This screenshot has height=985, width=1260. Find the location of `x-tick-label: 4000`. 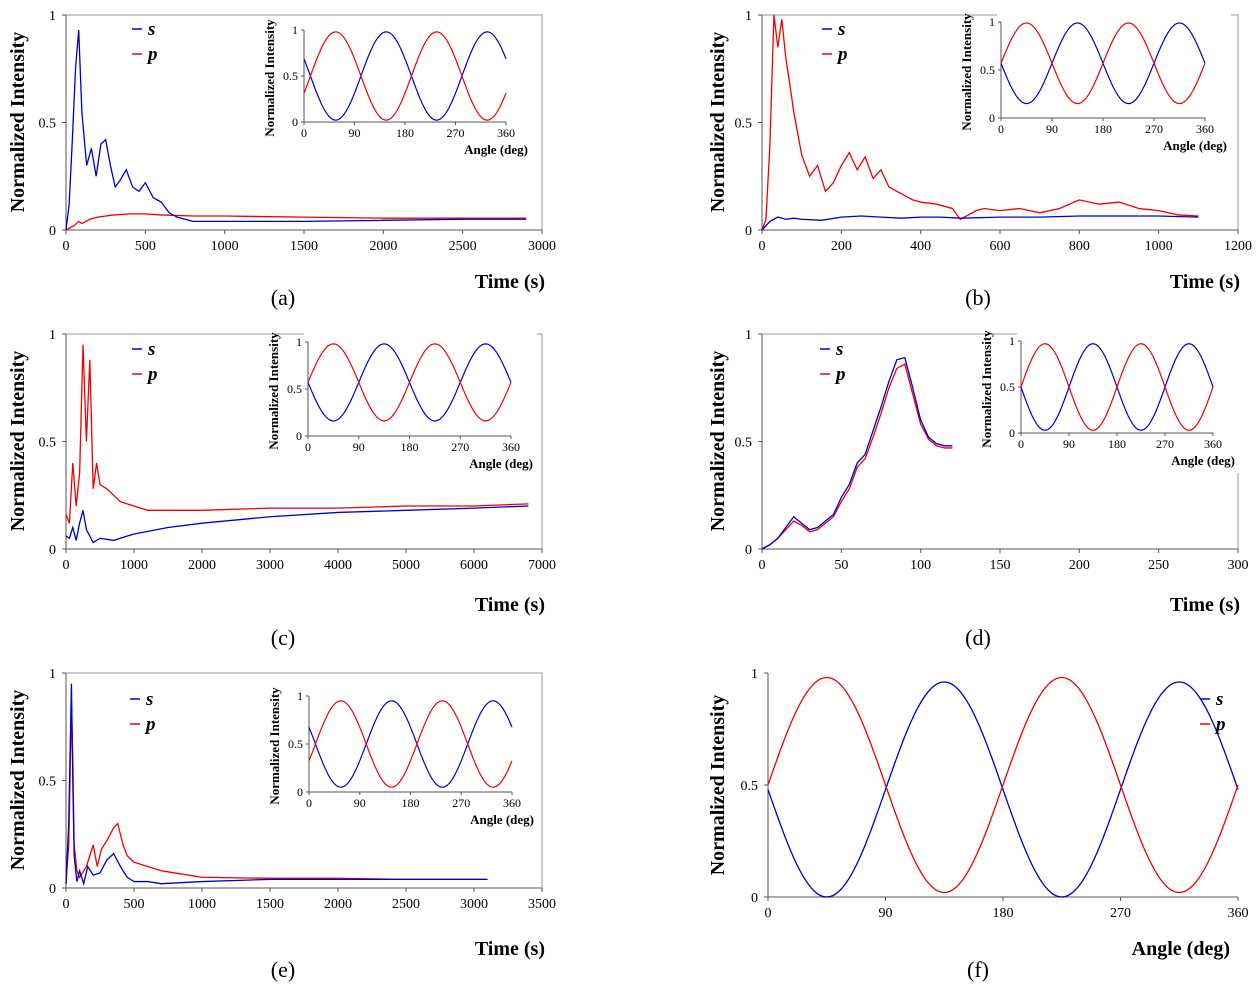

x-tick-label: 4000 is located at coordinates (338, 565).